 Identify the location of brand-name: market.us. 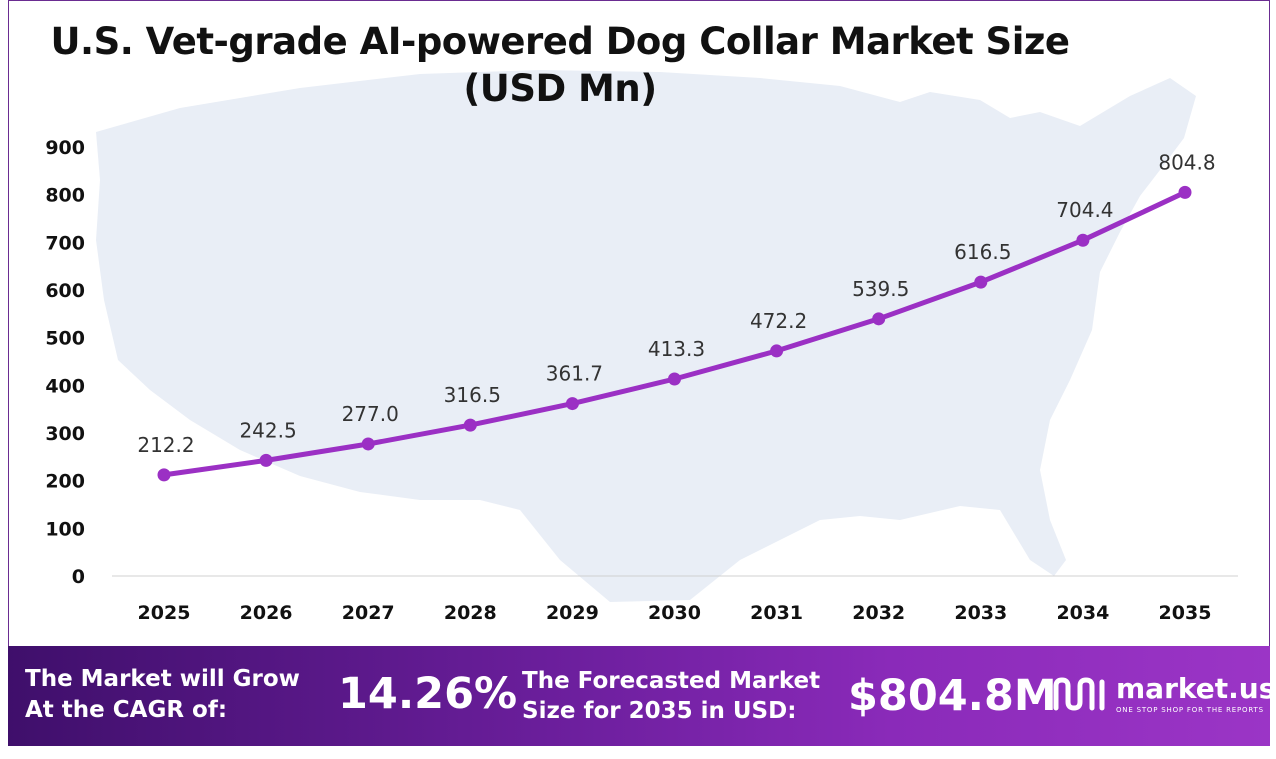
(1196, 688).